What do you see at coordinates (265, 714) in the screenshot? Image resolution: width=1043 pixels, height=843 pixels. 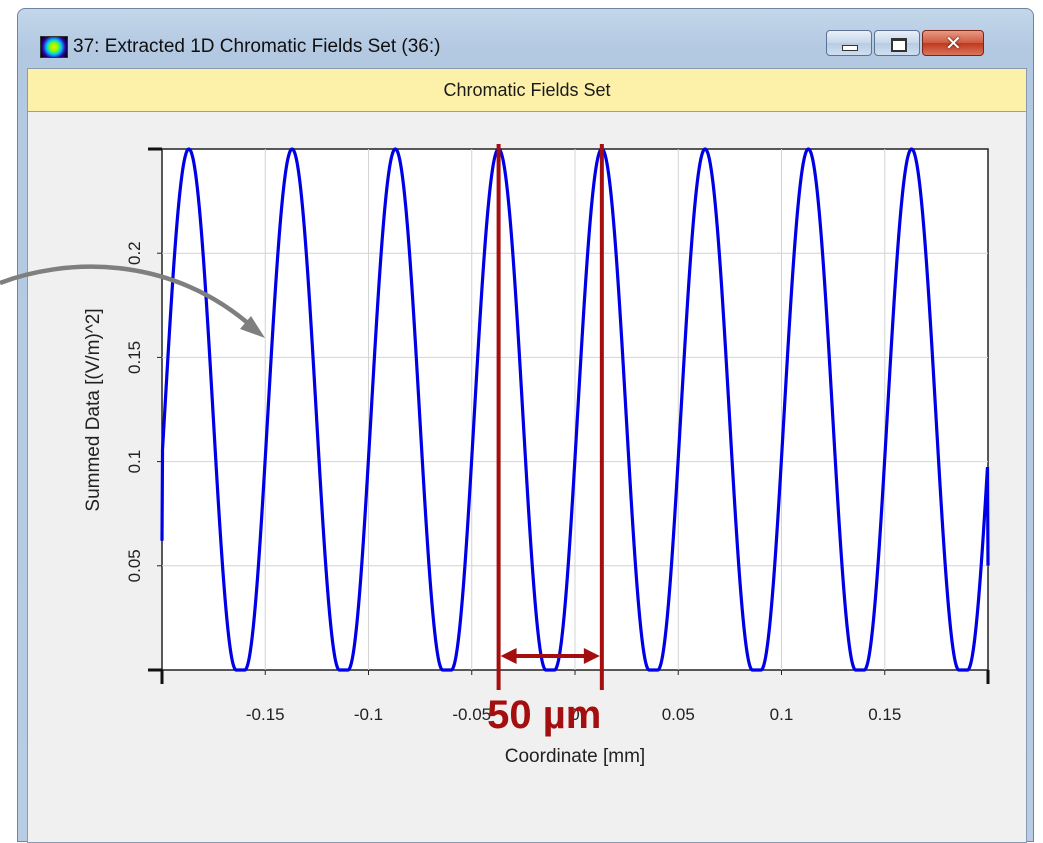 I see `x-tick-label: -0.15` at bounding box center [265, 714].